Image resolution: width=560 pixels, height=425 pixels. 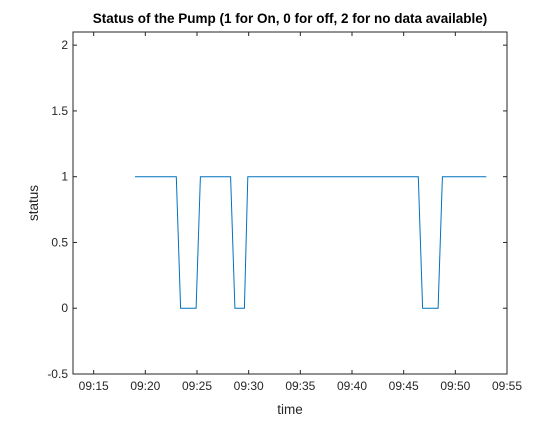 What do you see at coordinates (94, 386) in the screenshot?
I see `x-tick-label: 09:15` at bounding box center [94, 386].